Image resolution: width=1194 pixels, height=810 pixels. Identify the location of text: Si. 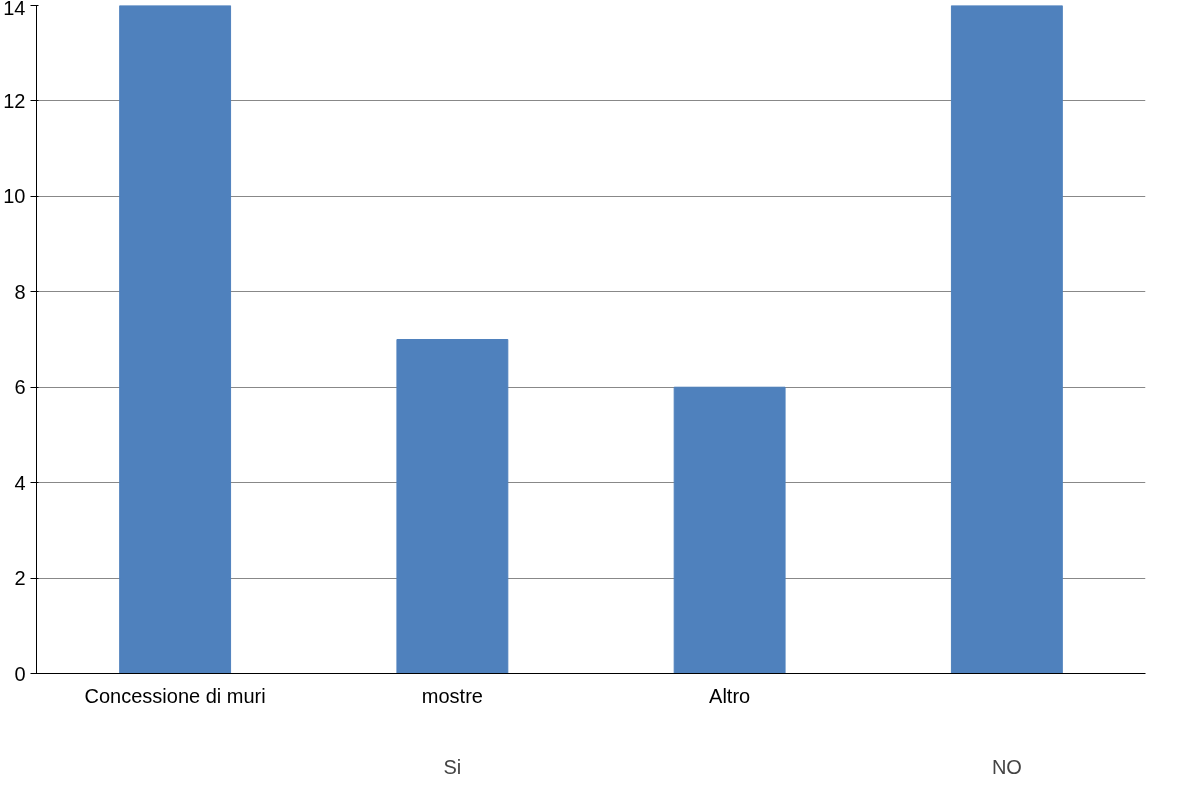
(452, 766).